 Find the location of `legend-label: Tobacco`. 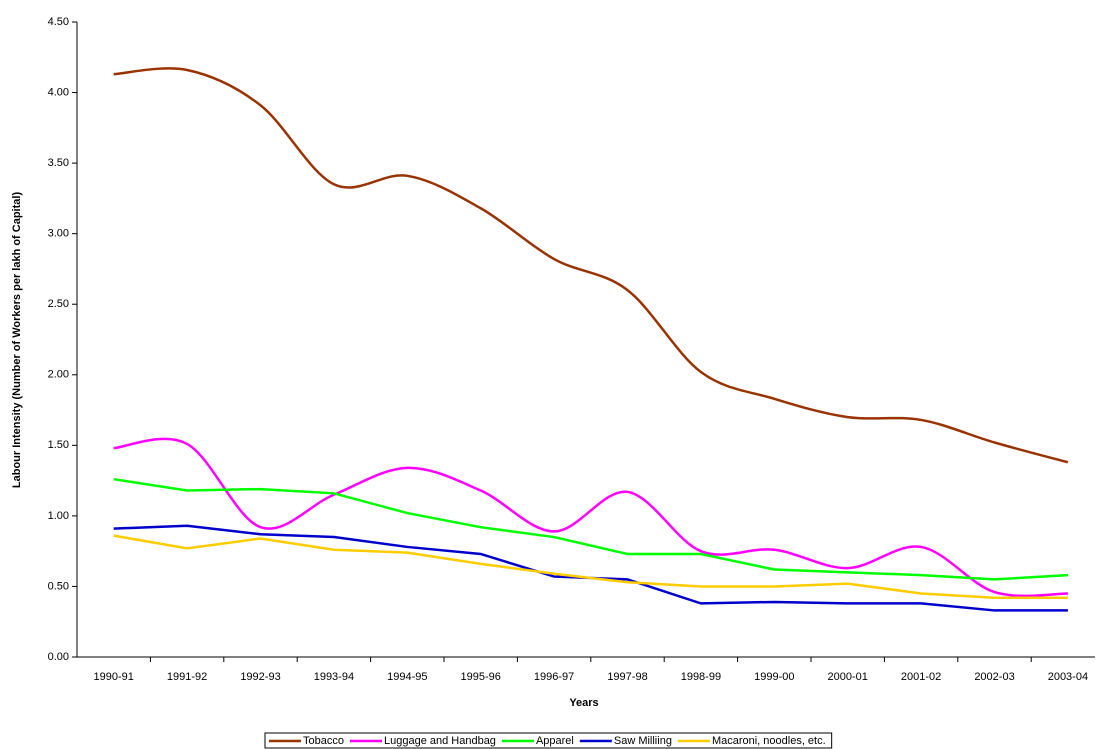

legend-label: Tobacco is located at coordinates (323, 741).